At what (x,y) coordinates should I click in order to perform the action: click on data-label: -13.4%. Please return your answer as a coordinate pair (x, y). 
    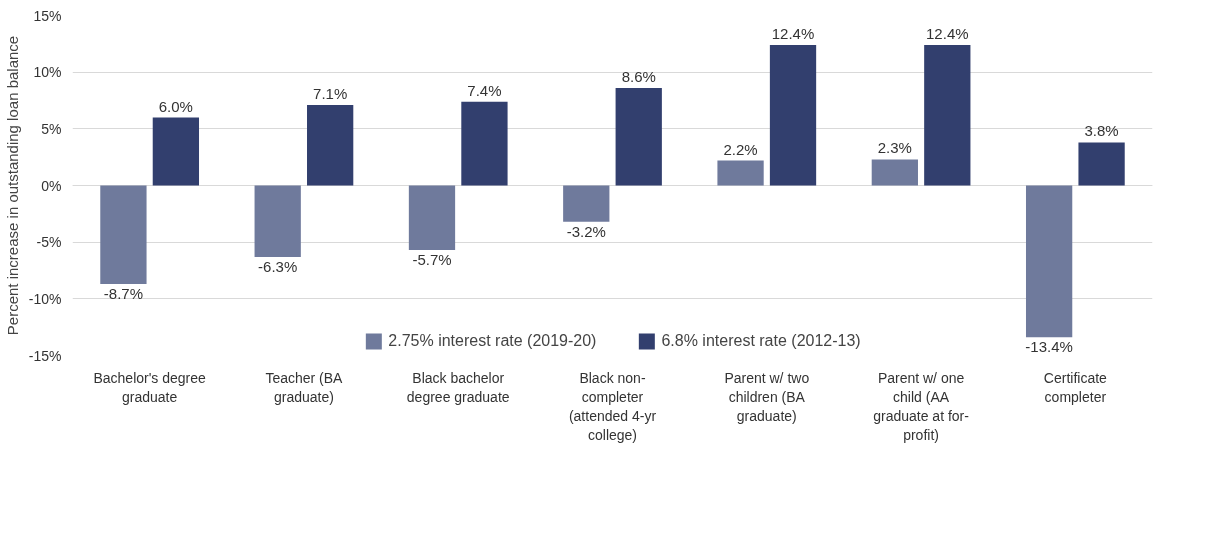
    Looking at the image, I should click on (1049, 347).